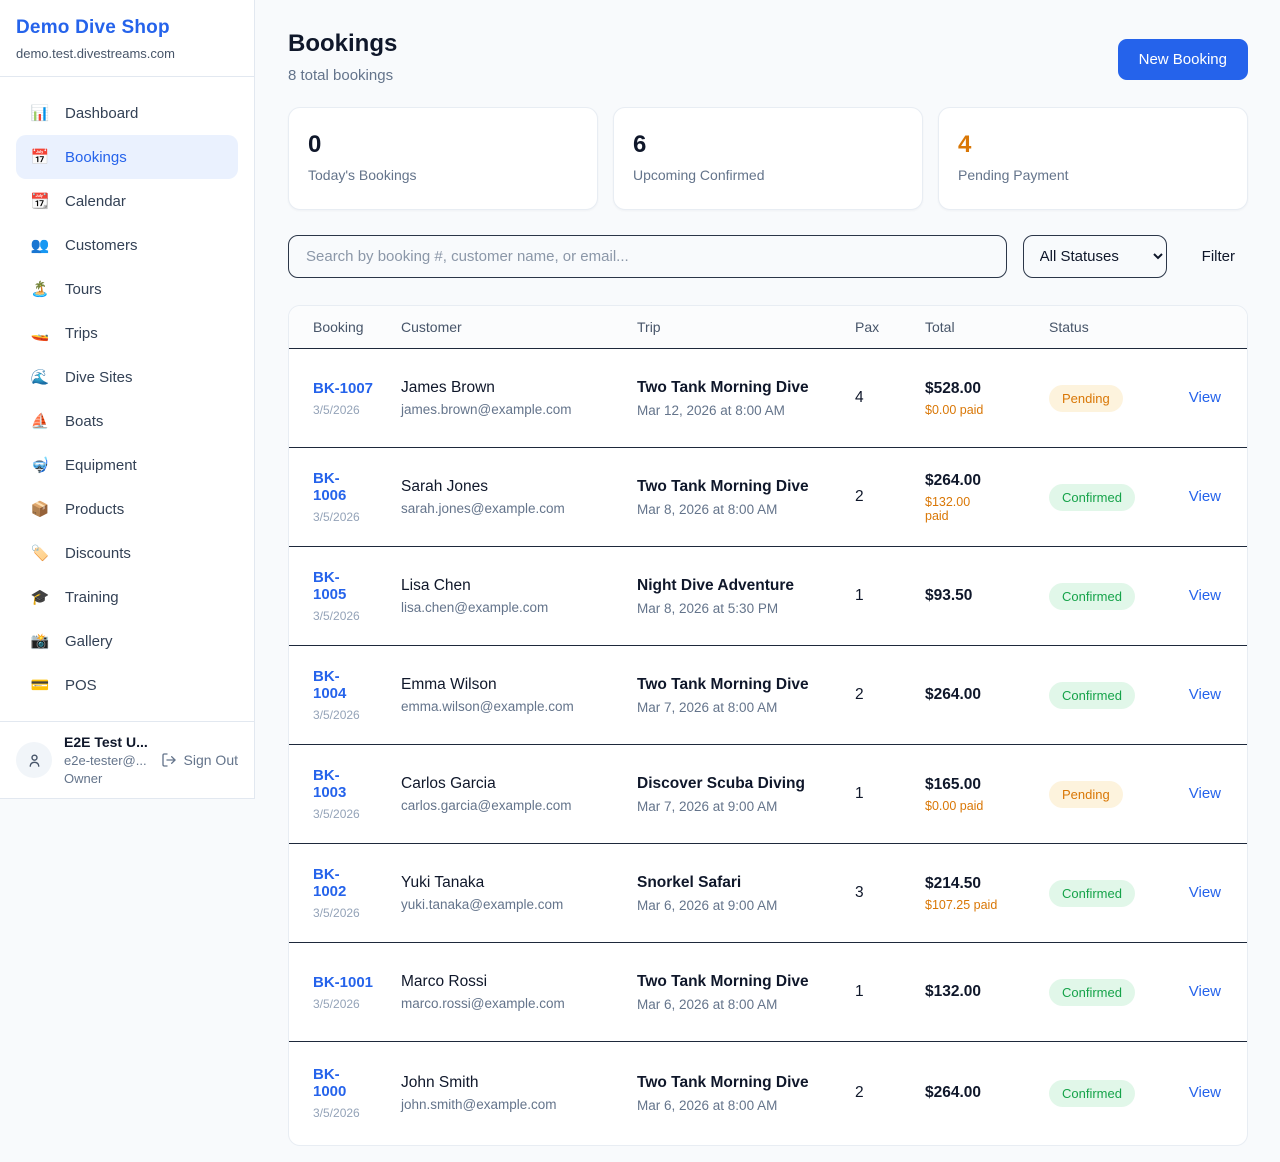  Describe the element at coordinates (487, 706) in the screenshot. I see `customer-email: emma.wilson@example.com` at that location.